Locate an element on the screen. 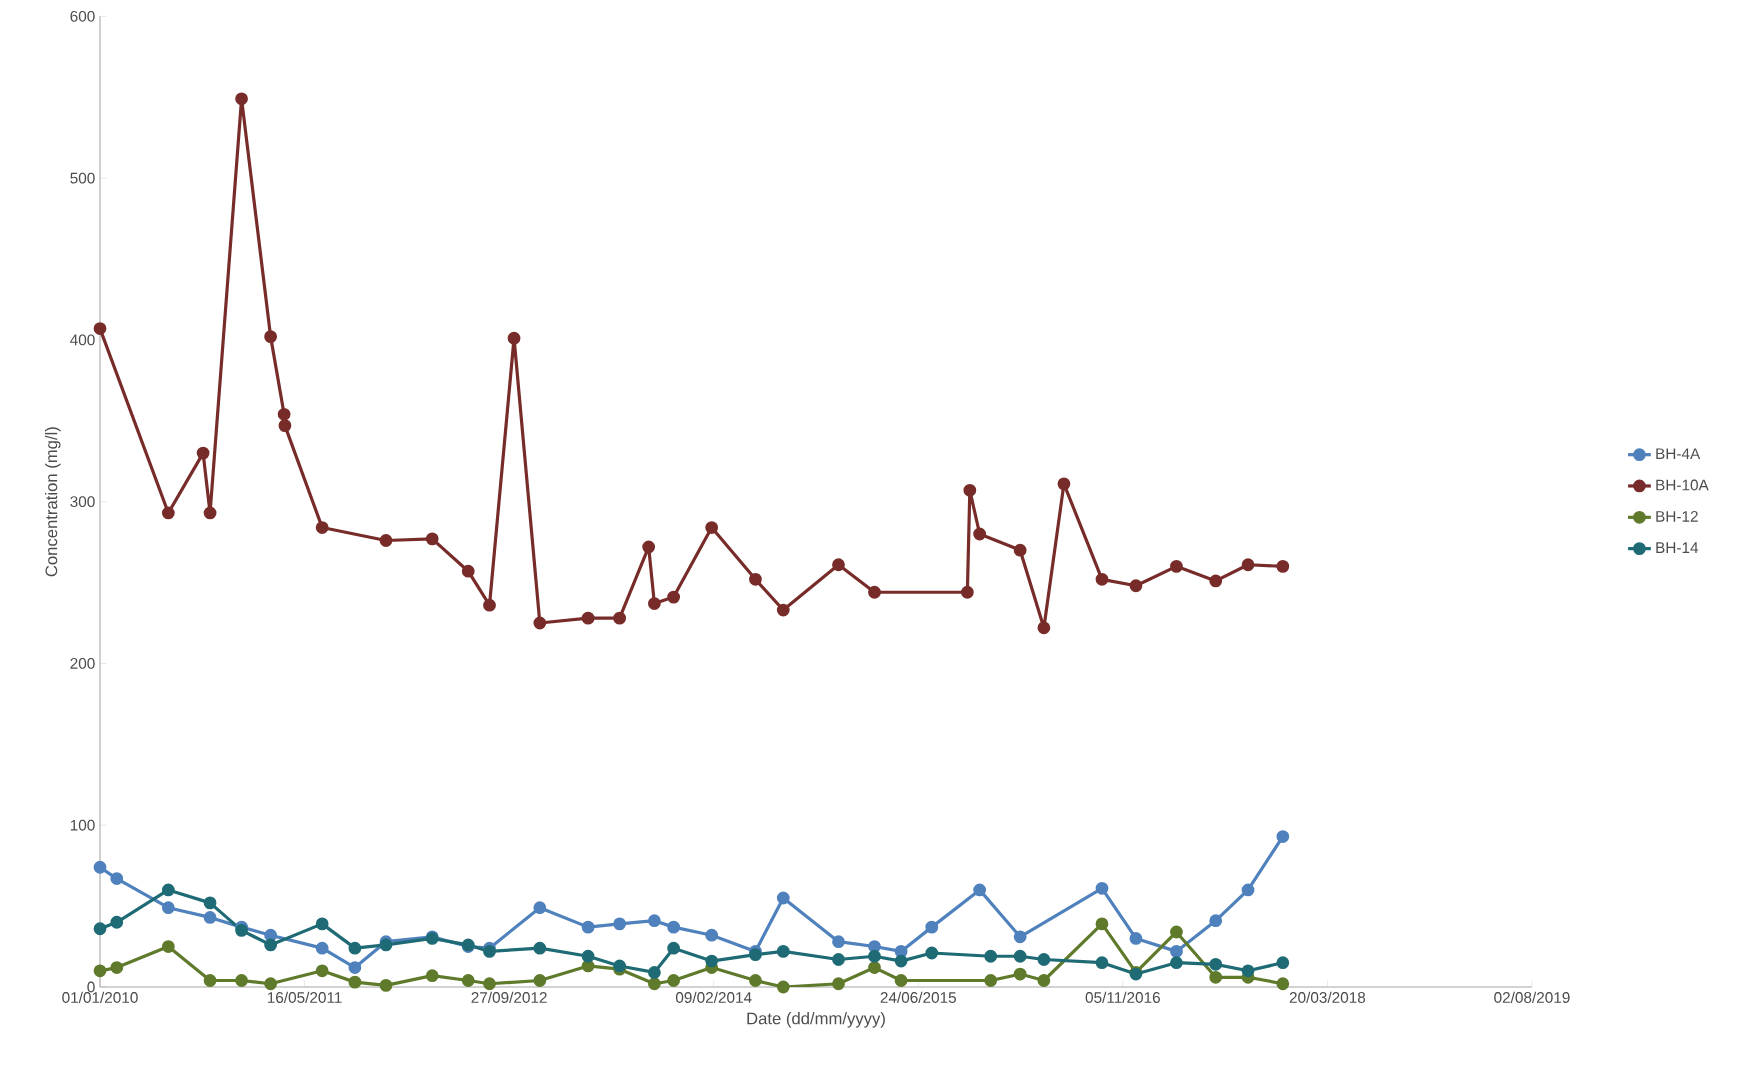 The width and height of the screenshot is (1760, 1069). x-axis-title: Date (dd/mm/yyyy) is located at coordinates (816, 1020).